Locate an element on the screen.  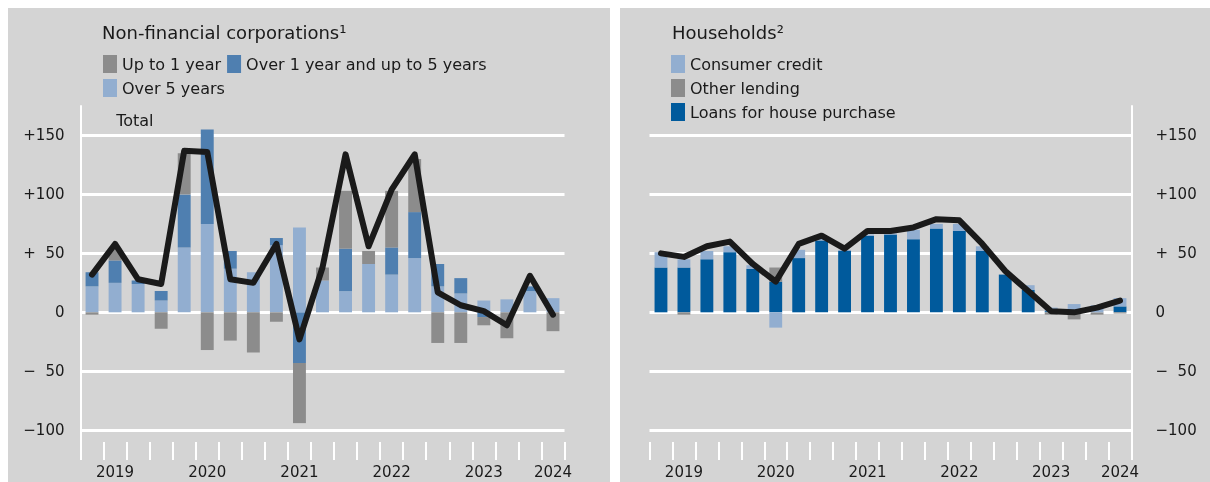
legend-label: Over 5 years is located at coordinates (173, 88).